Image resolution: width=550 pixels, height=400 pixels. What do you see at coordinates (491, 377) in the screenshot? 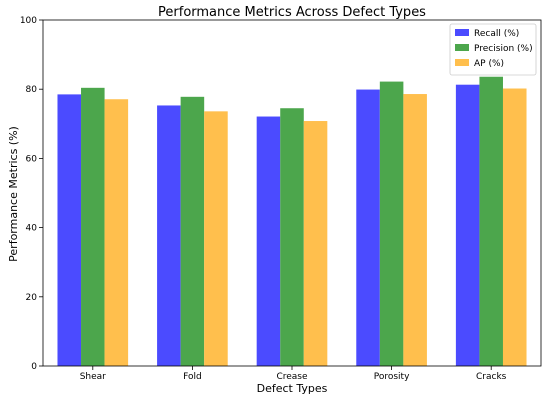
I see `x-tick-label: Cracks` at bounding box center [491, 377].